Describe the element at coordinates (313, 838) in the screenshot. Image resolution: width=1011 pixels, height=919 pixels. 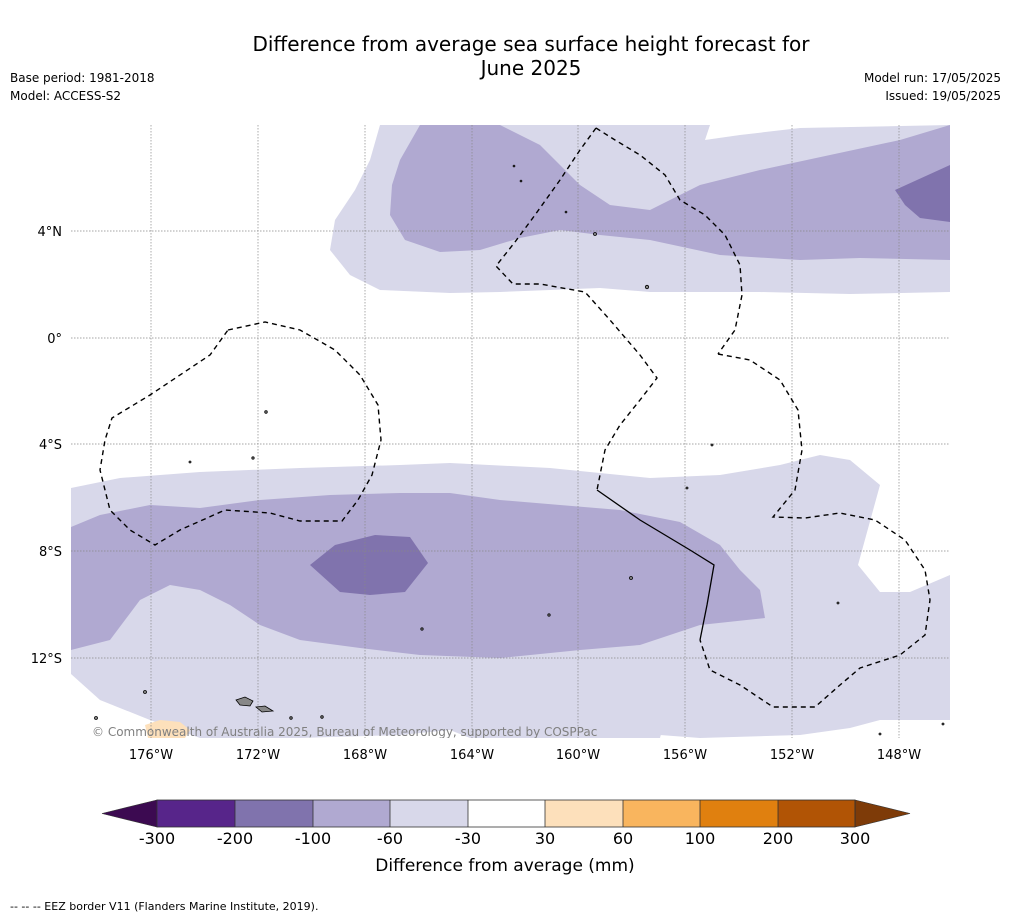
I see `colorbar-tick: -100` at that location.